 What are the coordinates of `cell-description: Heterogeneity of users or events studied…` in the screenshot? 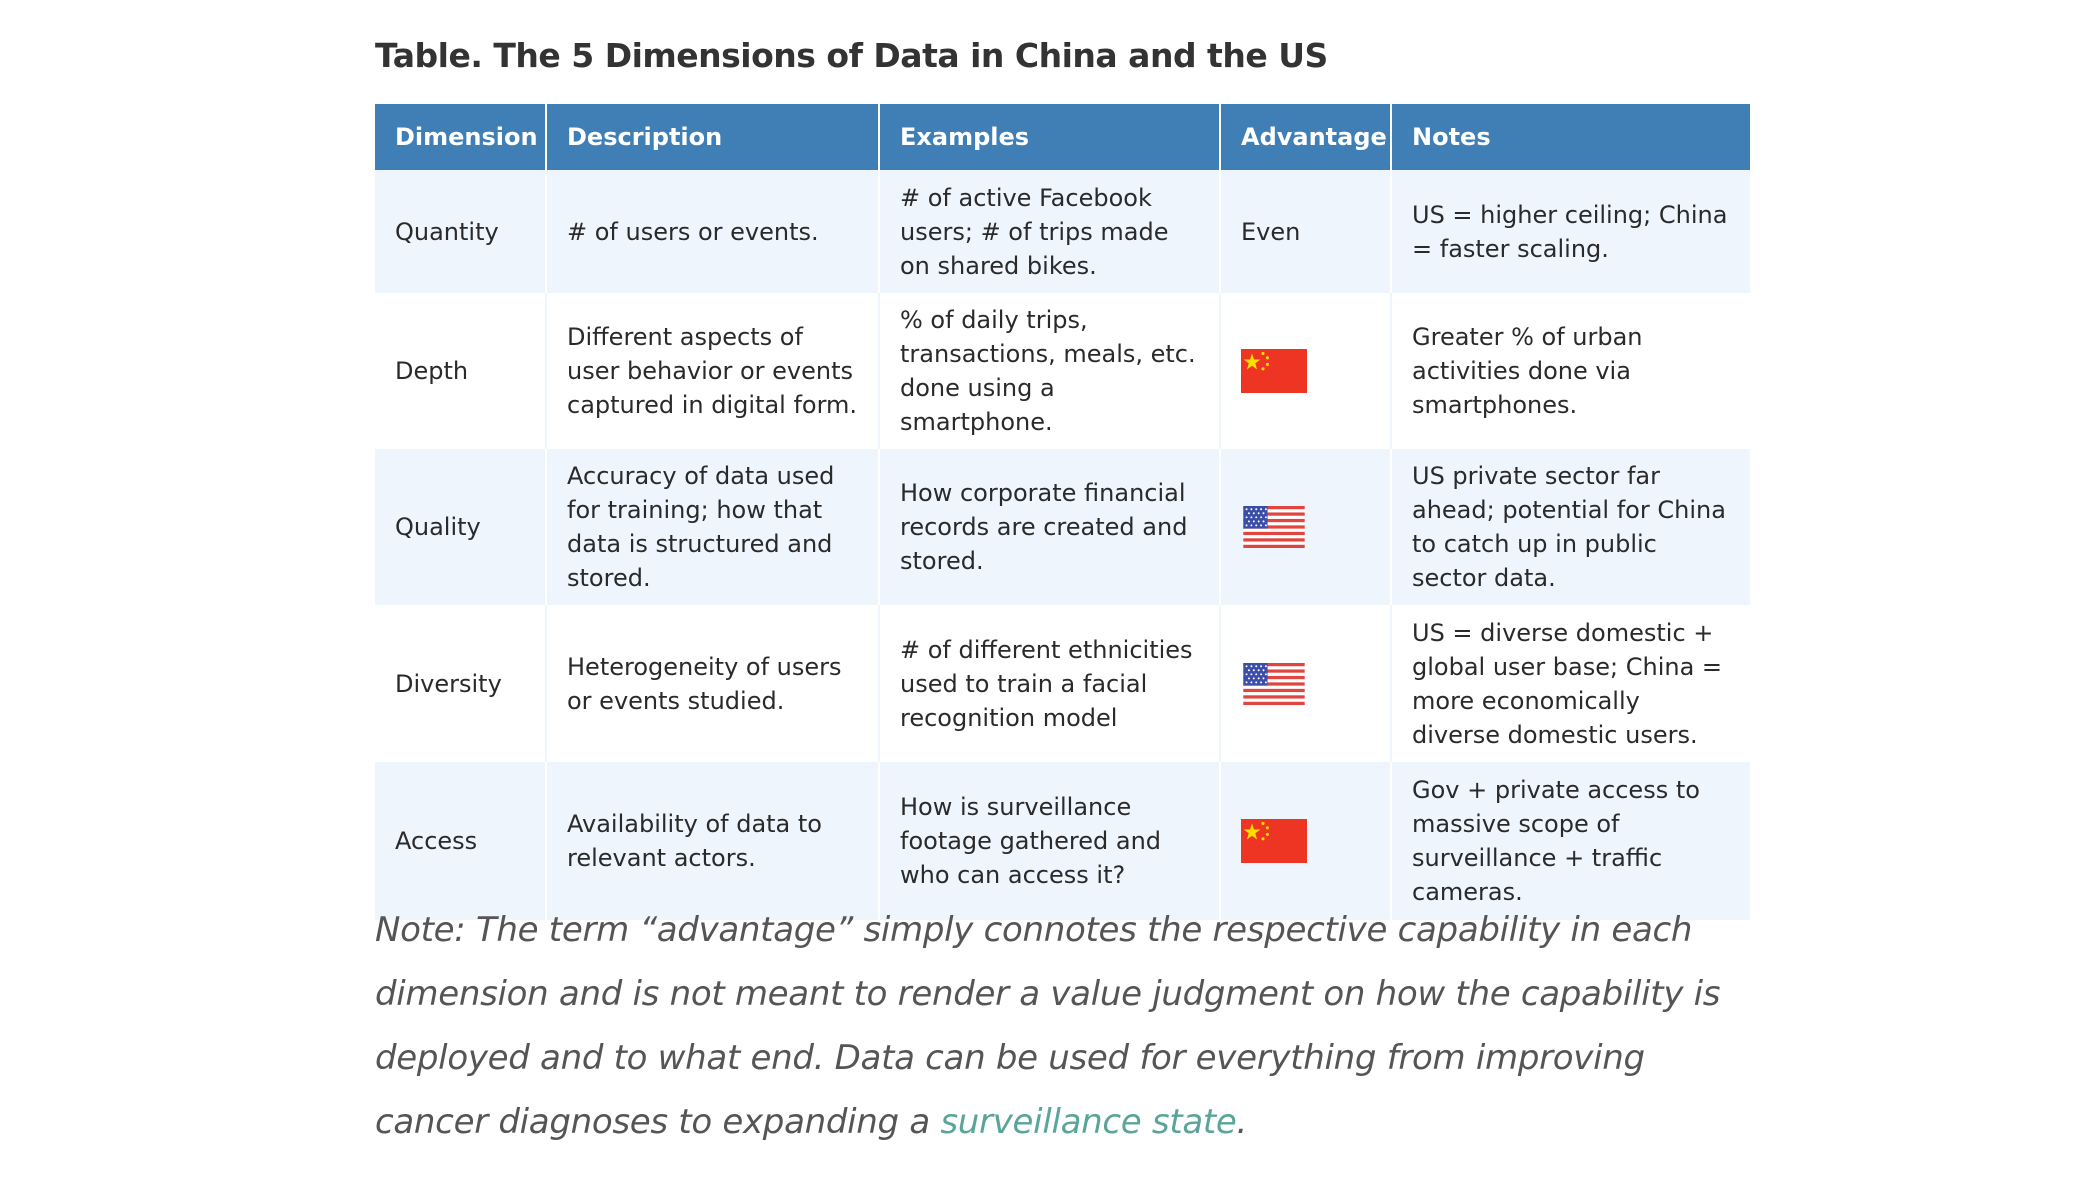 It's located at (713, 683).